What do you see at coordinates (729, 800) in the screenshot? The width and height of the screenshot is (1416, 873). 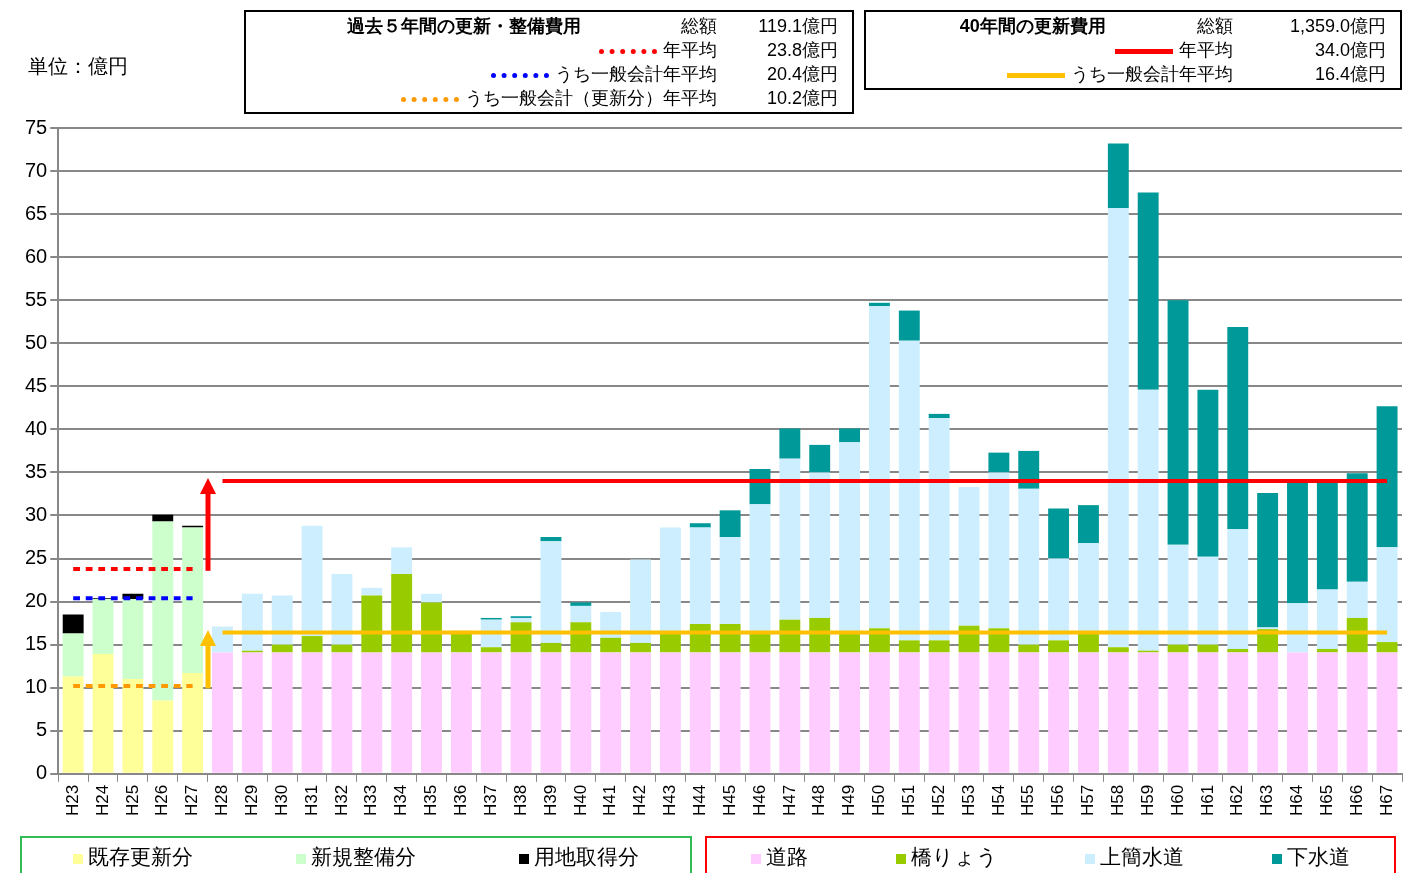 I see `x-tick-label: H45` at bounding box center [729, 800].